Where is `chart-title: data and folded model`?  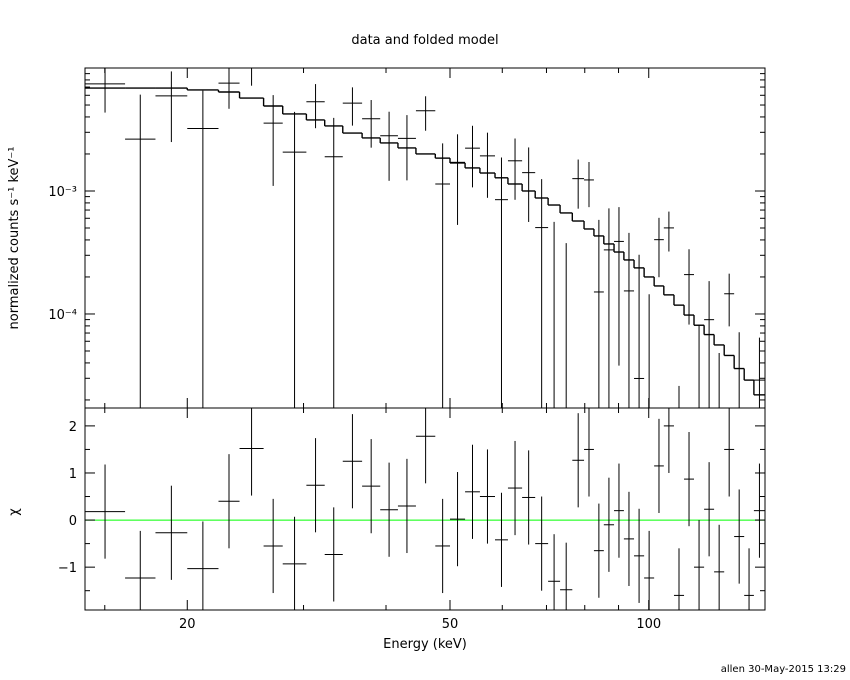
chart-title: data and folded model is located at coordinates (424, 40).